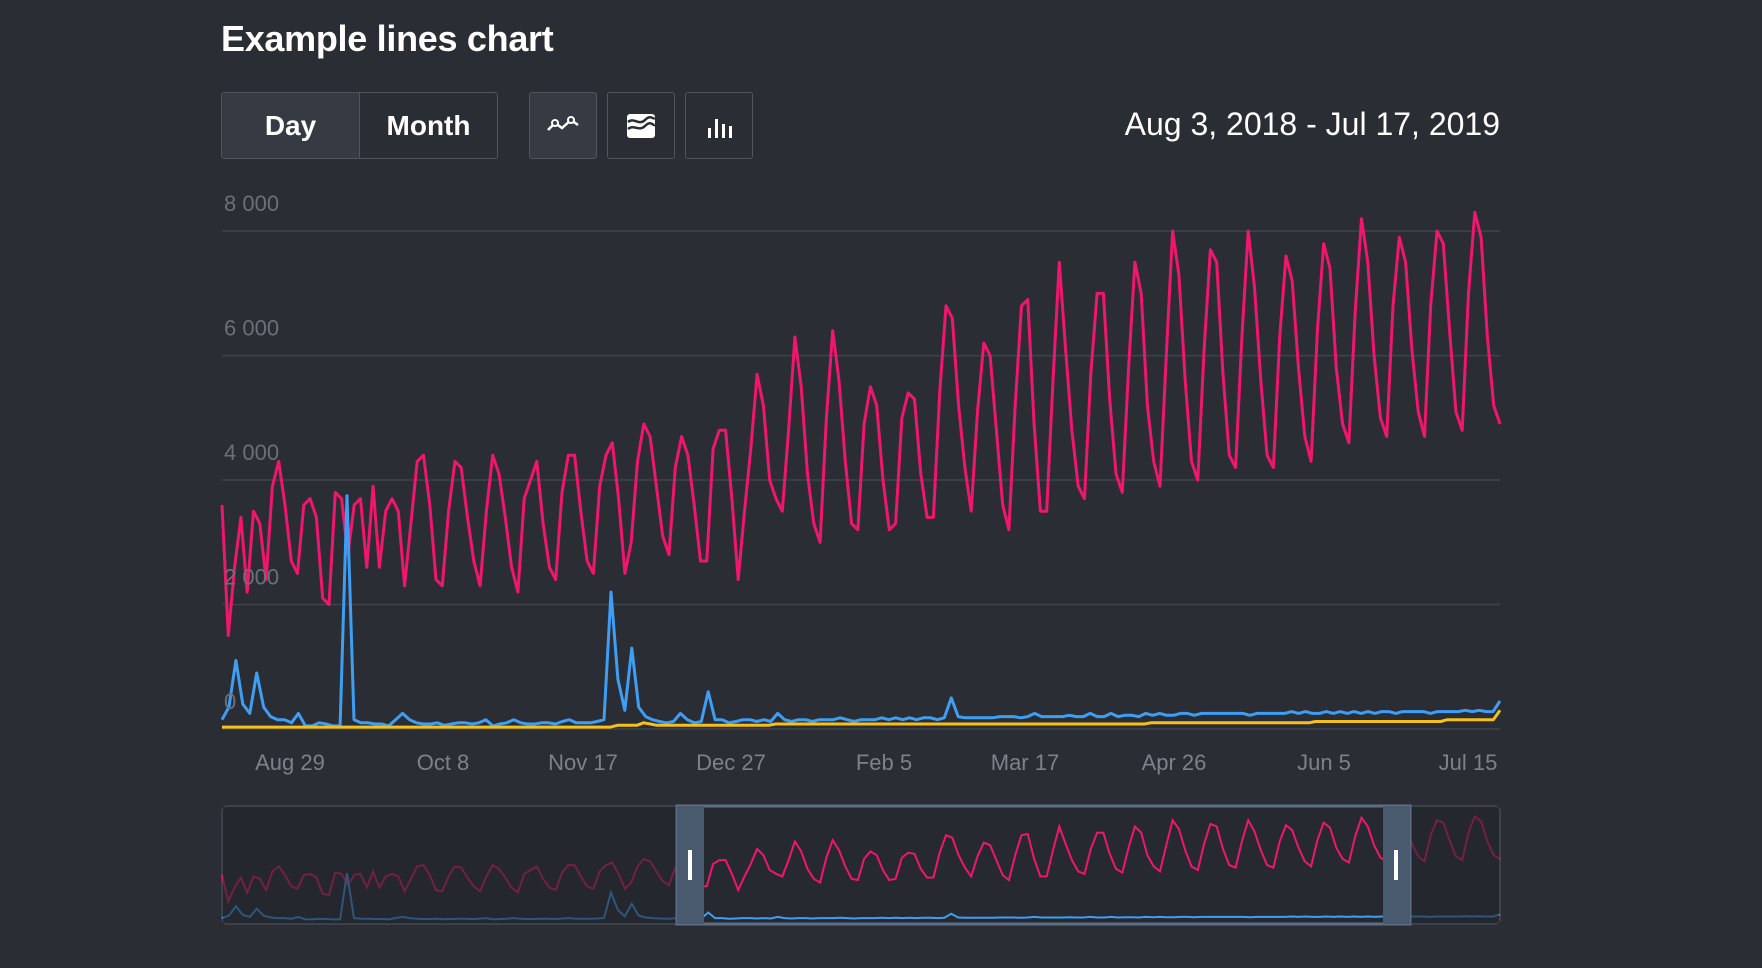 The image size is (1762, 968). I want to click on series-line, so click(862, 719).